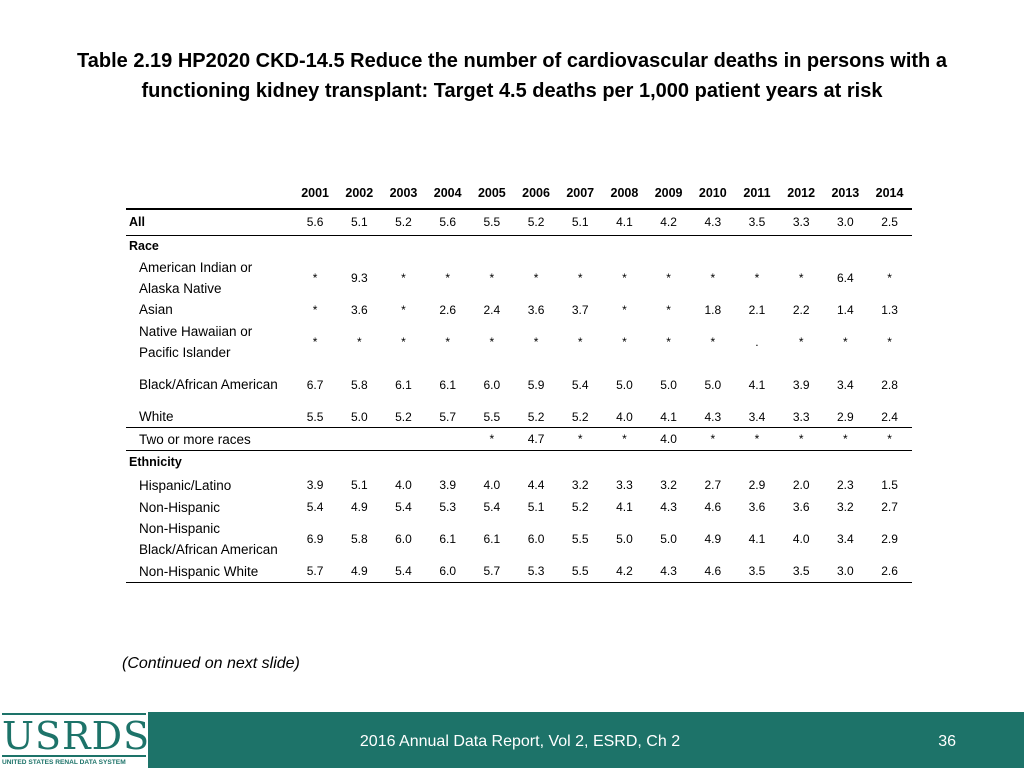 Image resolution: width=1024 pixels, height=772 pixels. Describe the element at coordinates (757, 485) in the screenshot. I see `table-cell: 2.9` at that location.